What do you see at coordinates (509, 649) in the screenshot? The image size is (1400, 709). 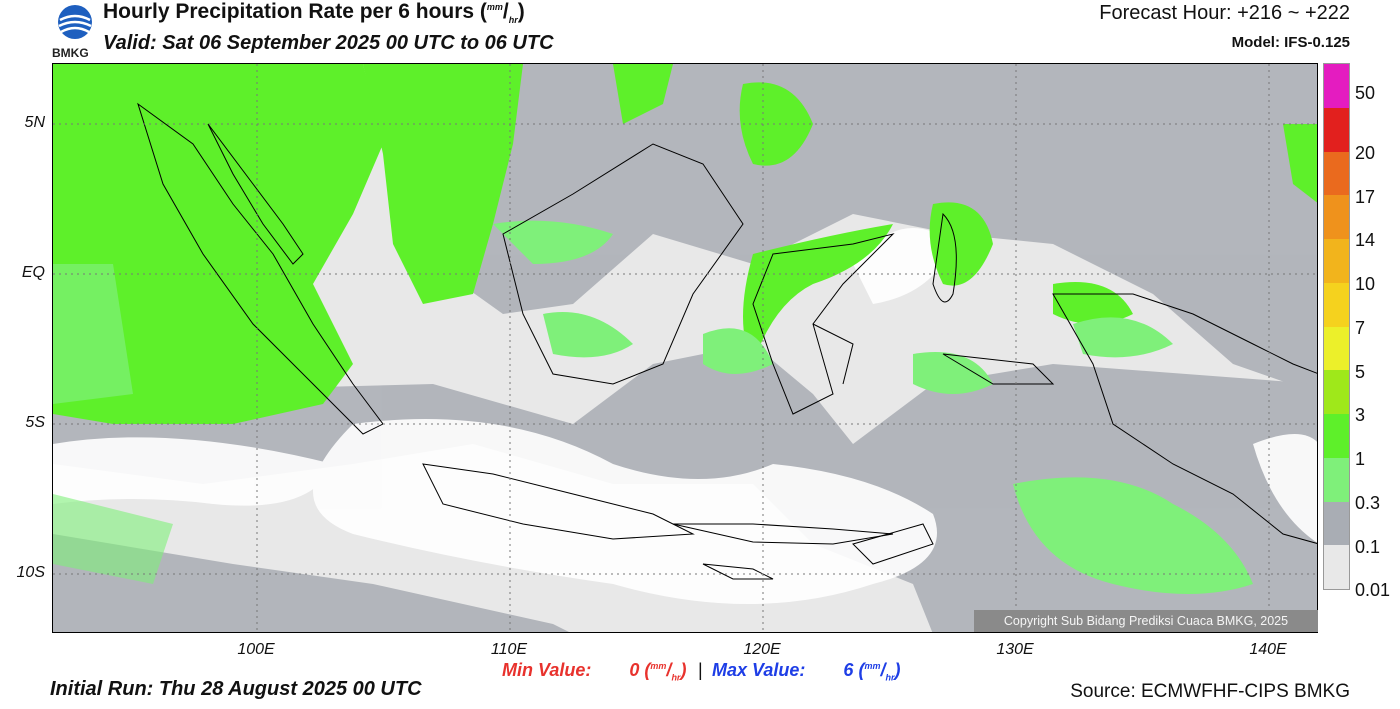 I see `lon-label-110e: 110E` at bounding box center [509, 649].